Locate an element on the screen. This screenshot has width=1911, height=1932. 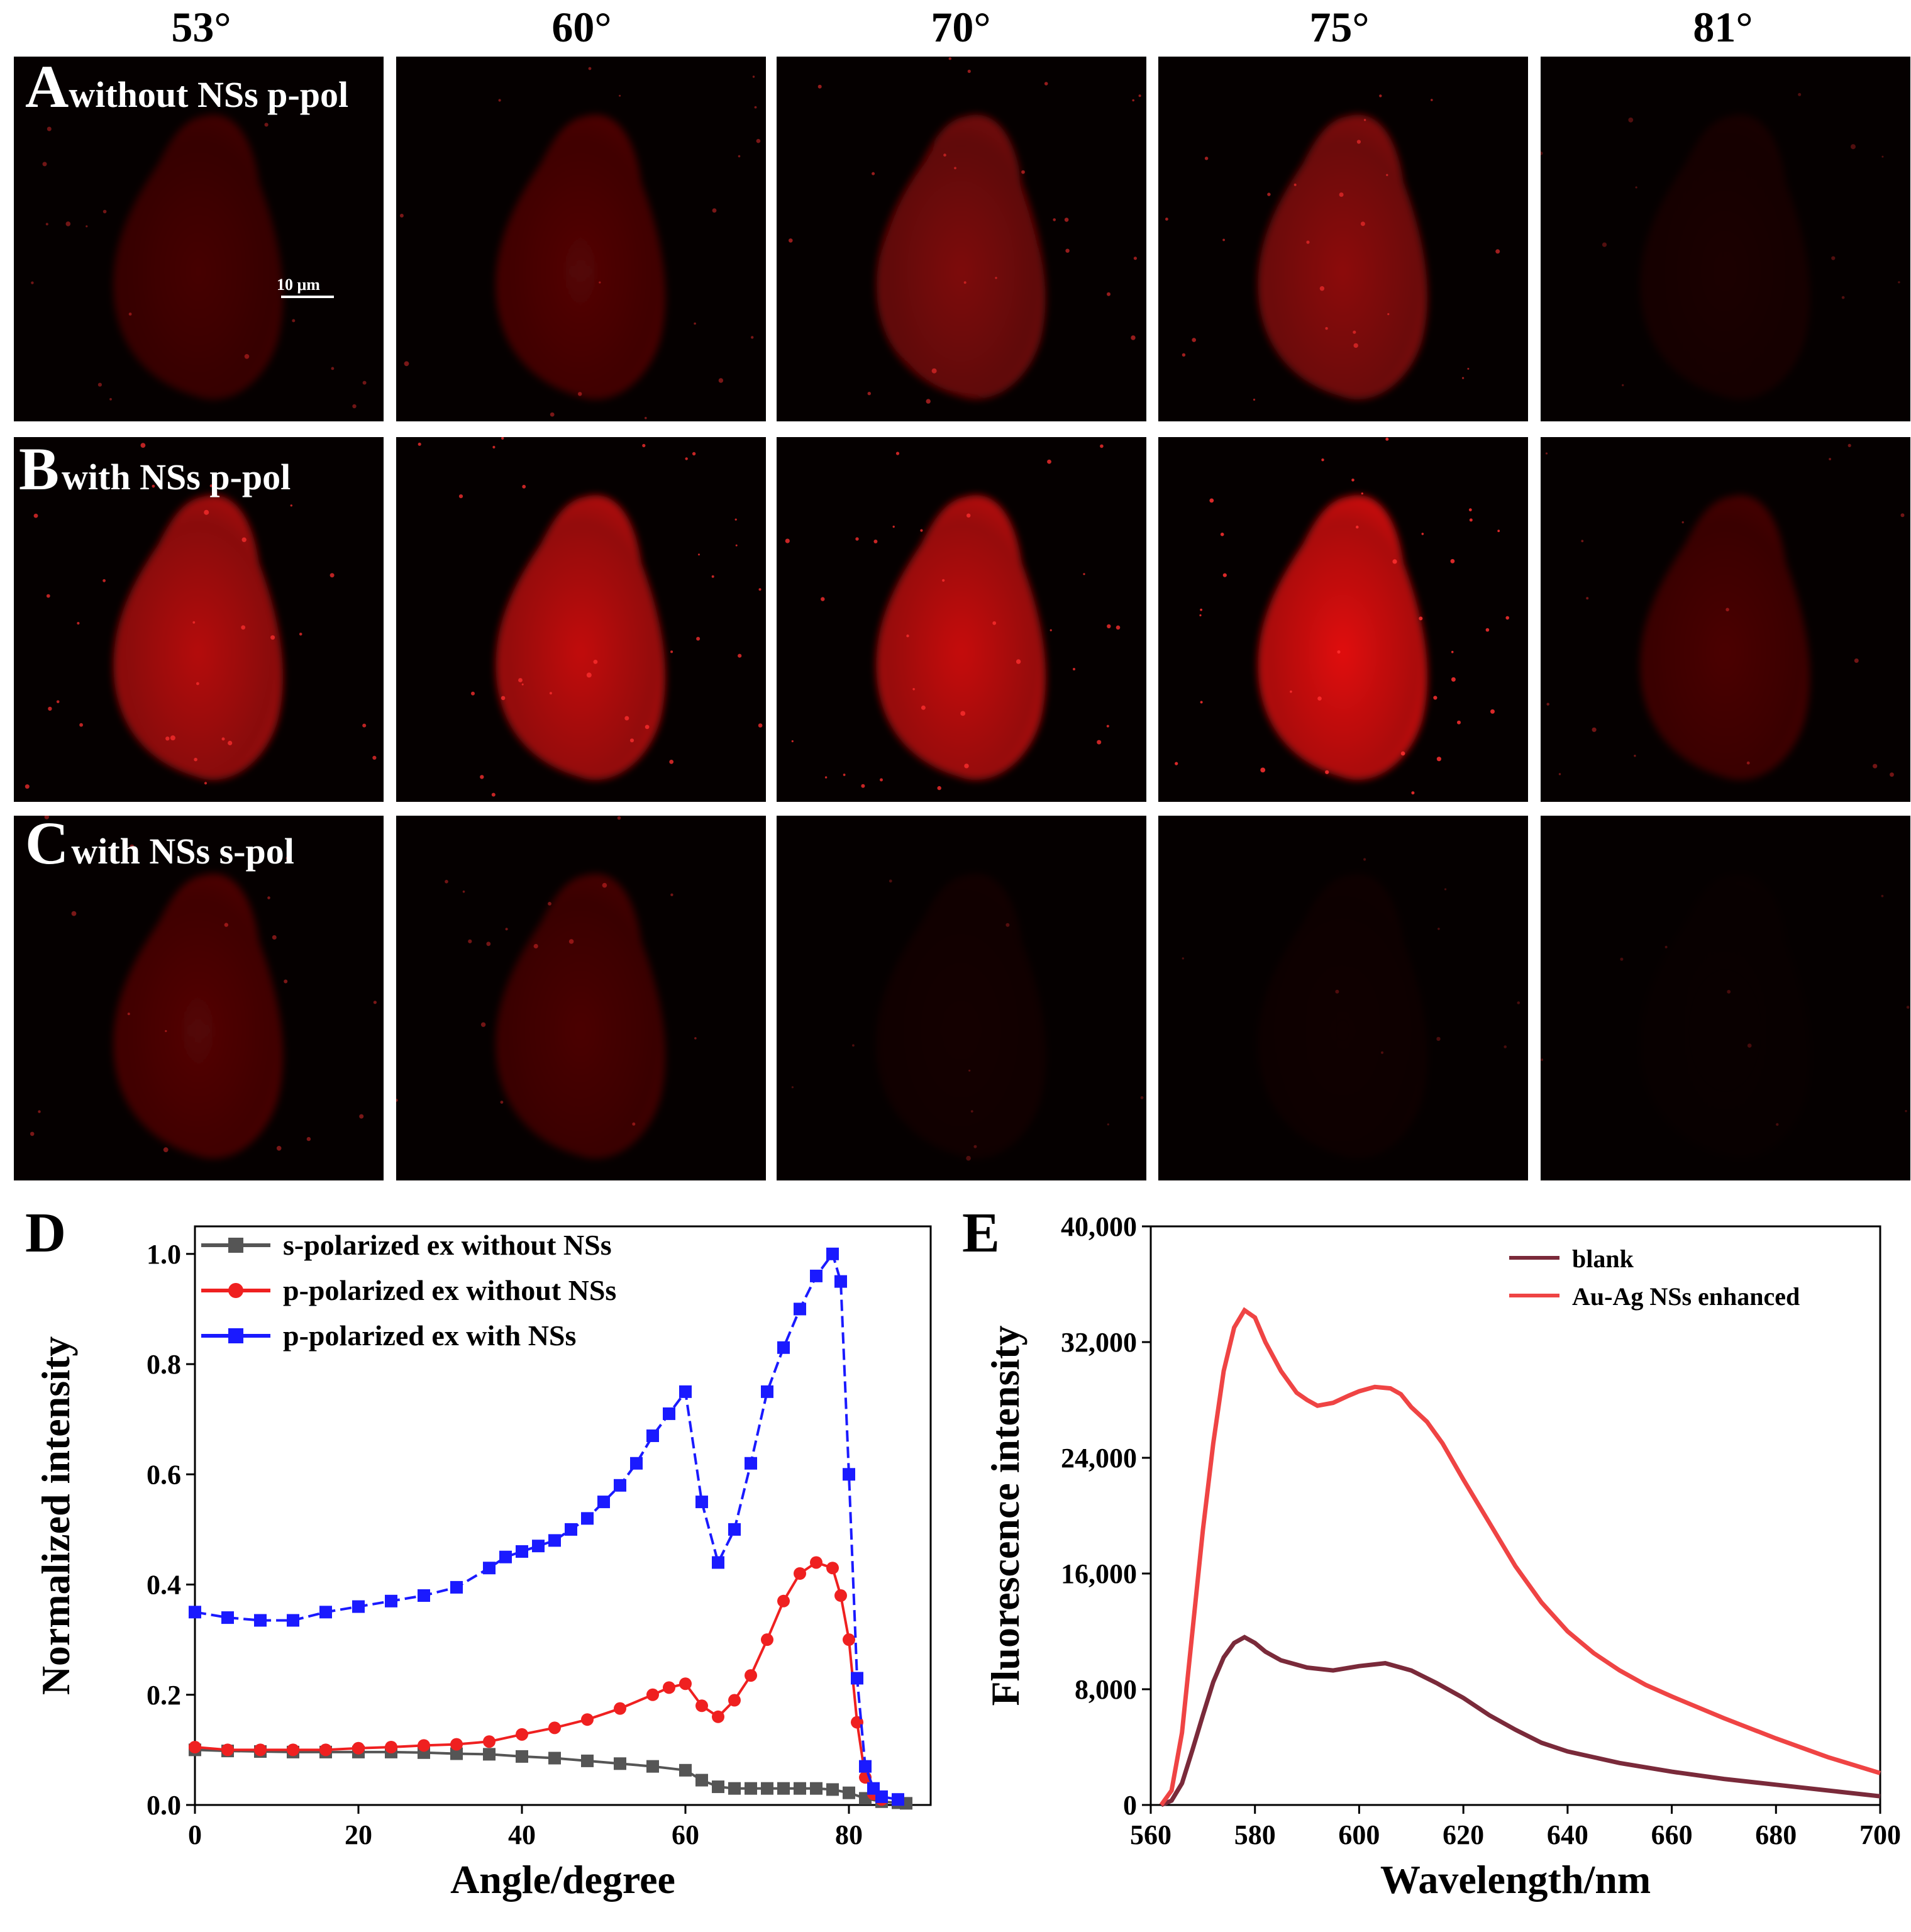
x-tick-label: 40 is located at coordinates (522, 1834).